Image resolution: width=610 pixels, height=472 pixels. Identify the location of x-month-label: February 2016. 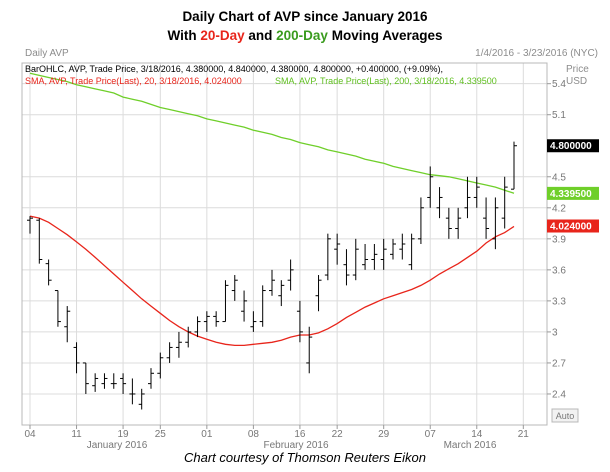
(295, 445).